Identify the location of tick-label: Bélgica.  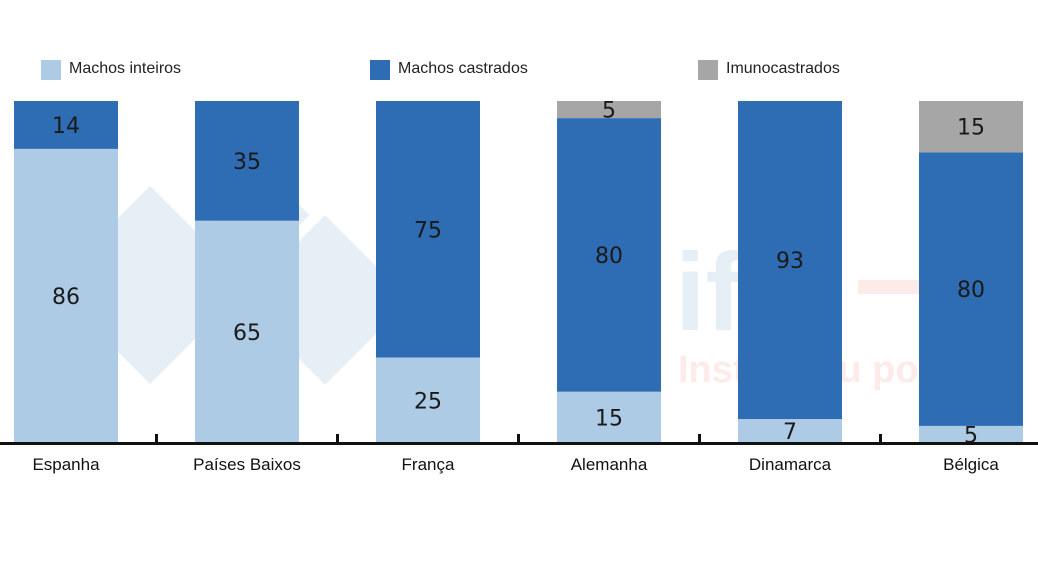
(971, 464).